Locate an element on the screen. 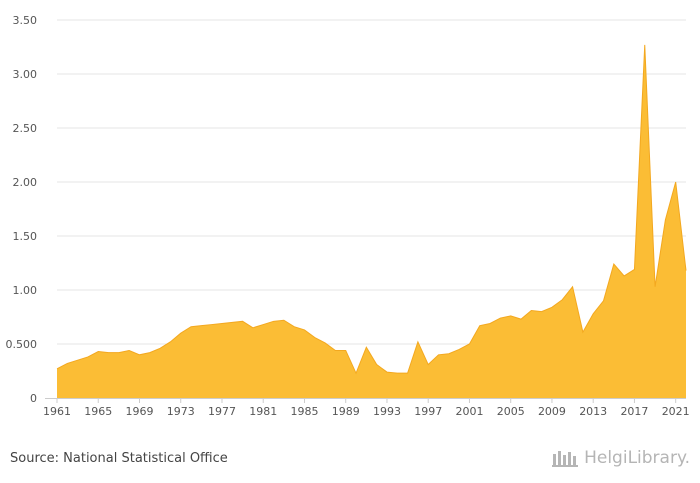 The height and width of the screenshot is (483, 700). source-label: Source: National Statistical Office is located at coordinates (119, 458).